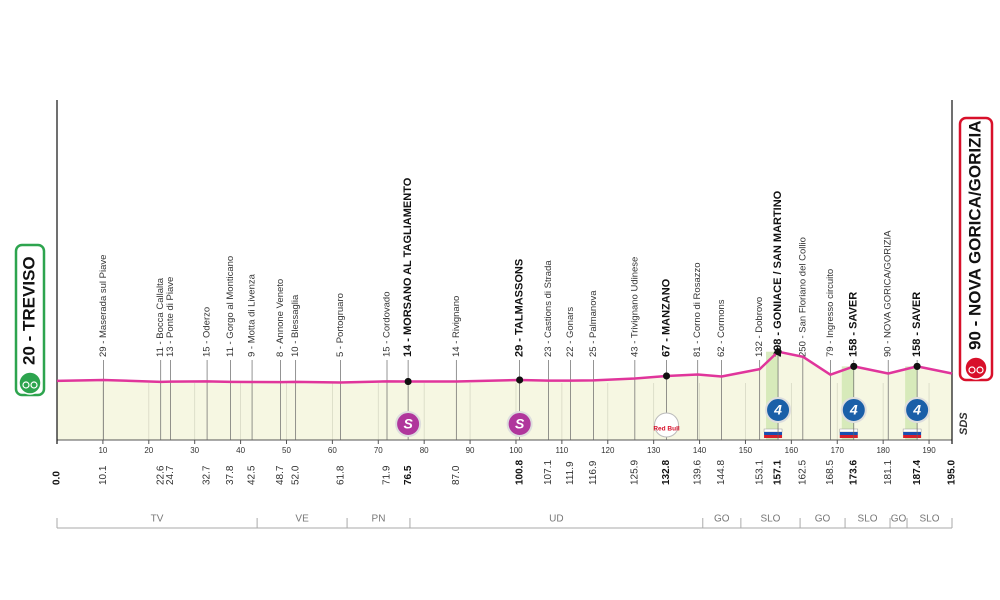 The image size is (1000, 600). I want to click on marker-symbol: Red Bull, so click(666, 429).